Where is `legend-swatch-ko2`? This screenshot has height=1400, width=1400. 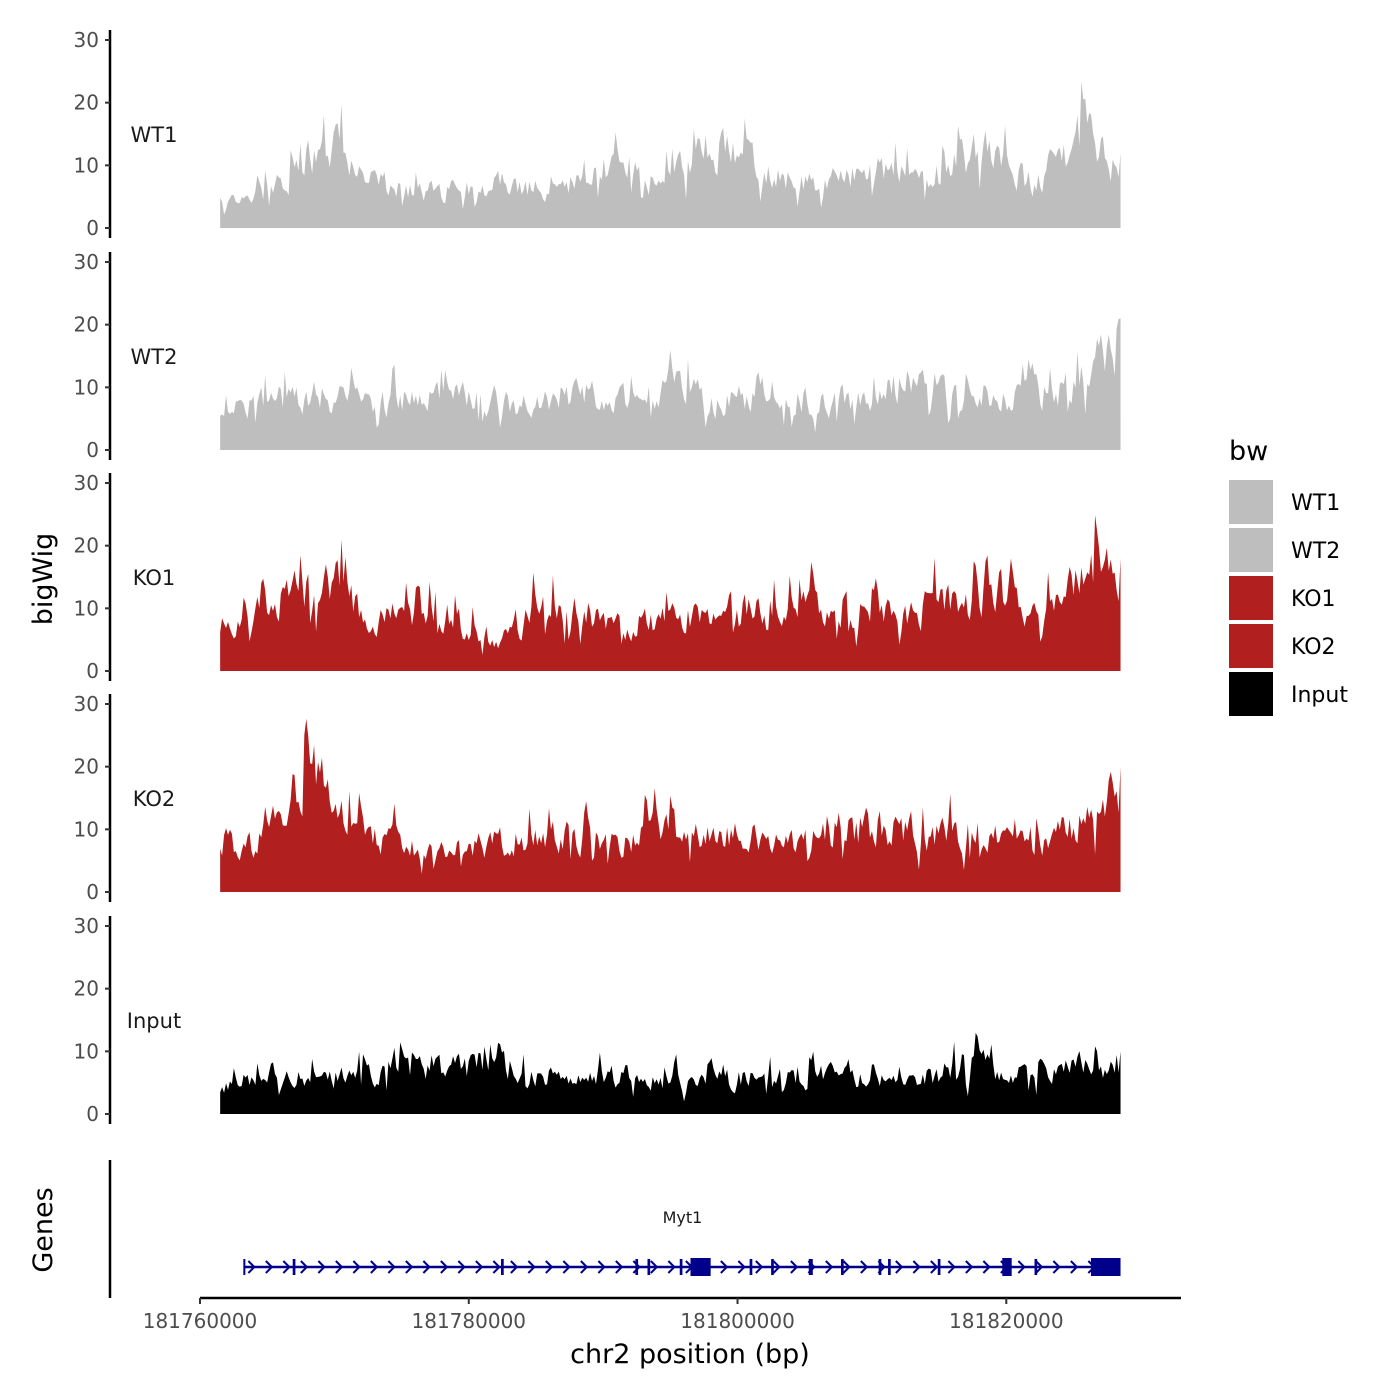 legend-swatch-ko2 is located at coordinates (1251, 646).